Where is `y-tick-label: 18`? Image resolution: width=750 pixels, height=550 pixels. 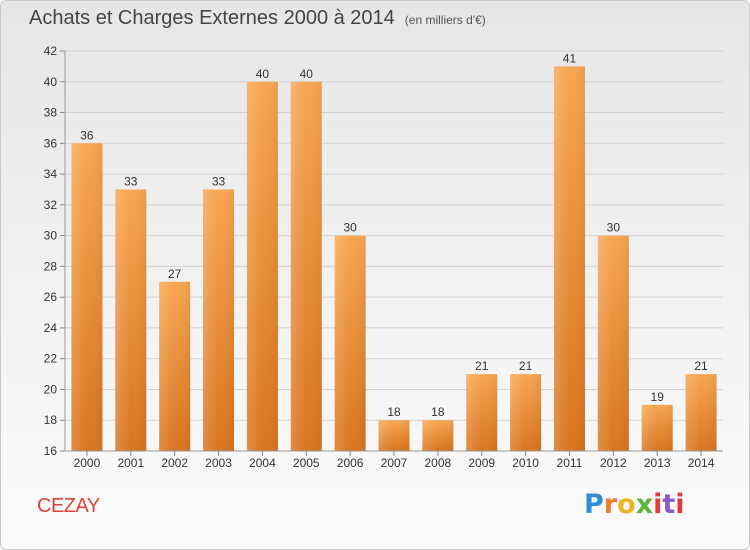
y-tick-label: 18 is located at coordinates (51, 420).